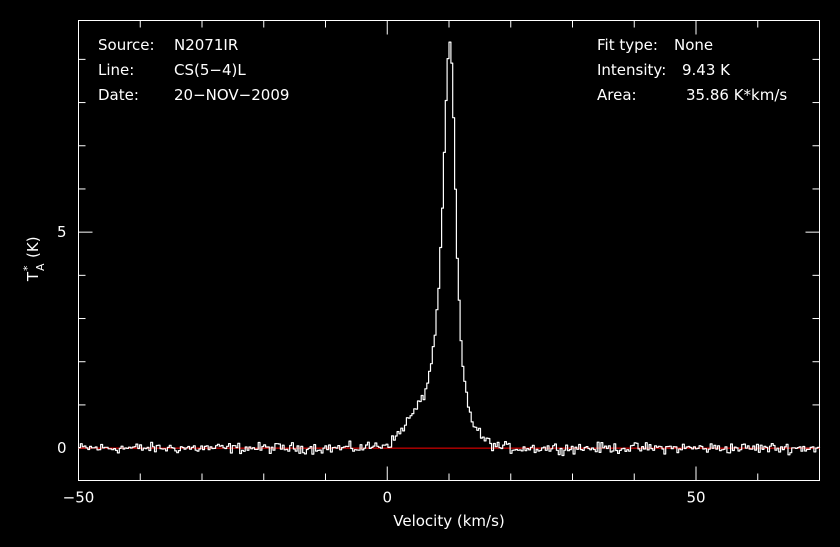 Image resolution: width=840 pixels, height=547 pixels. I want to click on y-axis-unit: (K), so click(33, 247).